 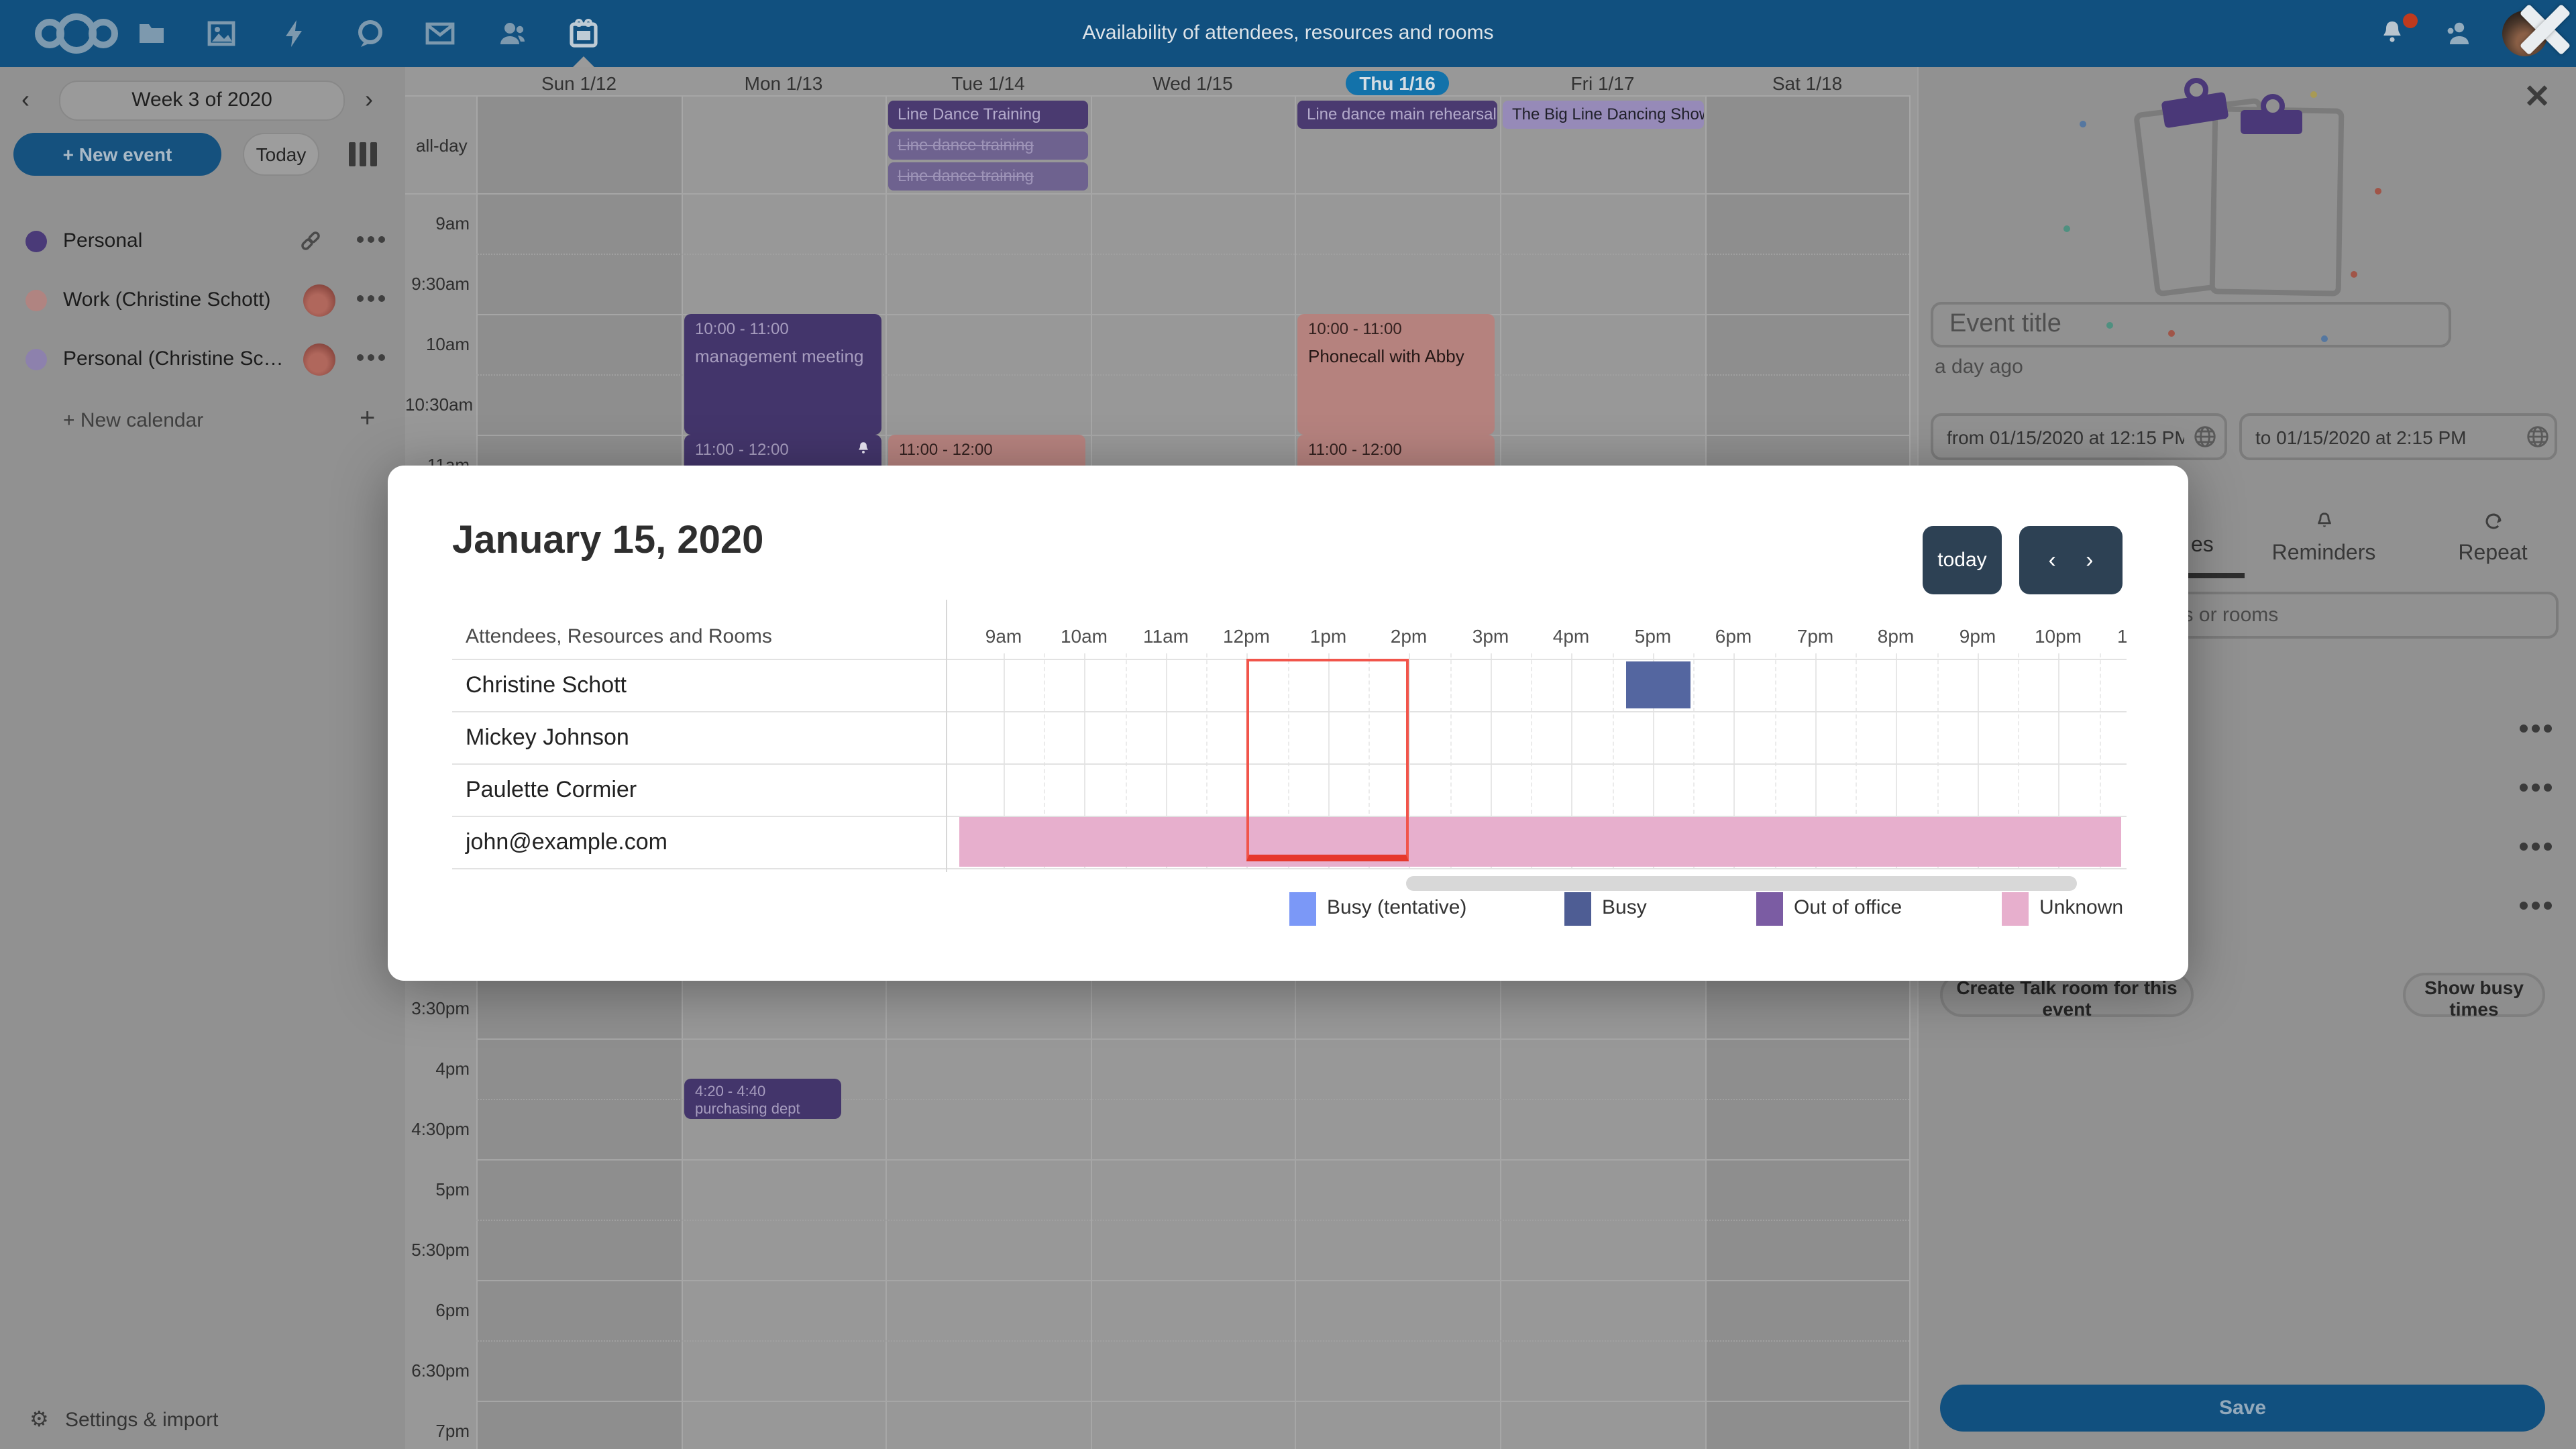 I want to click on save-button: Save, so click(x=2242, y=1408).